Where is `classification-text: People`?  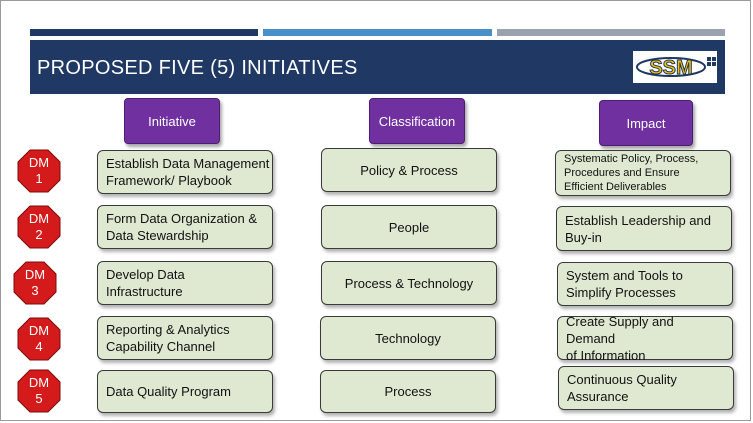
classification-text: People is located at coordinates (409, 227).